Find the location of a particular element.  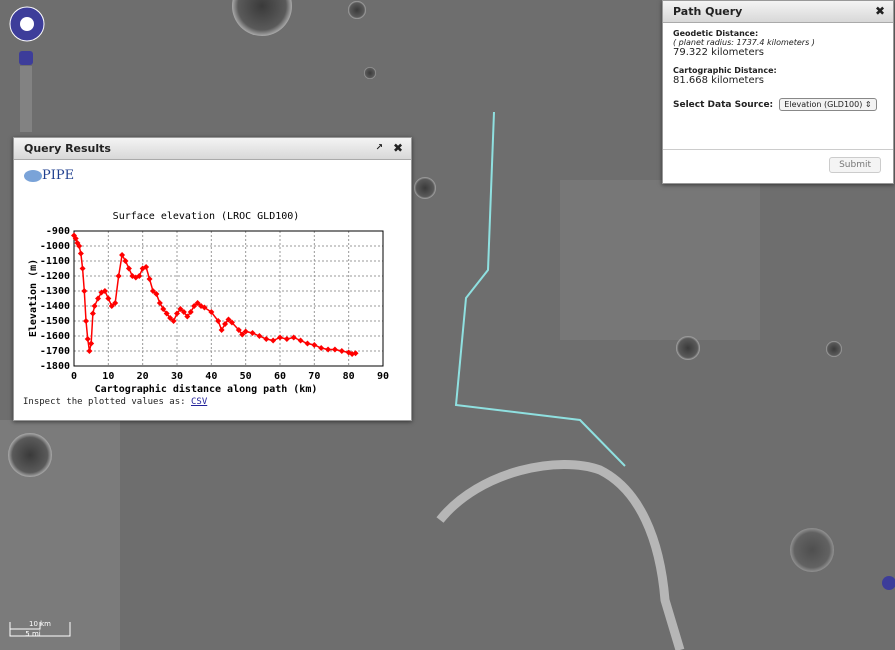

zoom-bar is located at coordinates (26, 99).